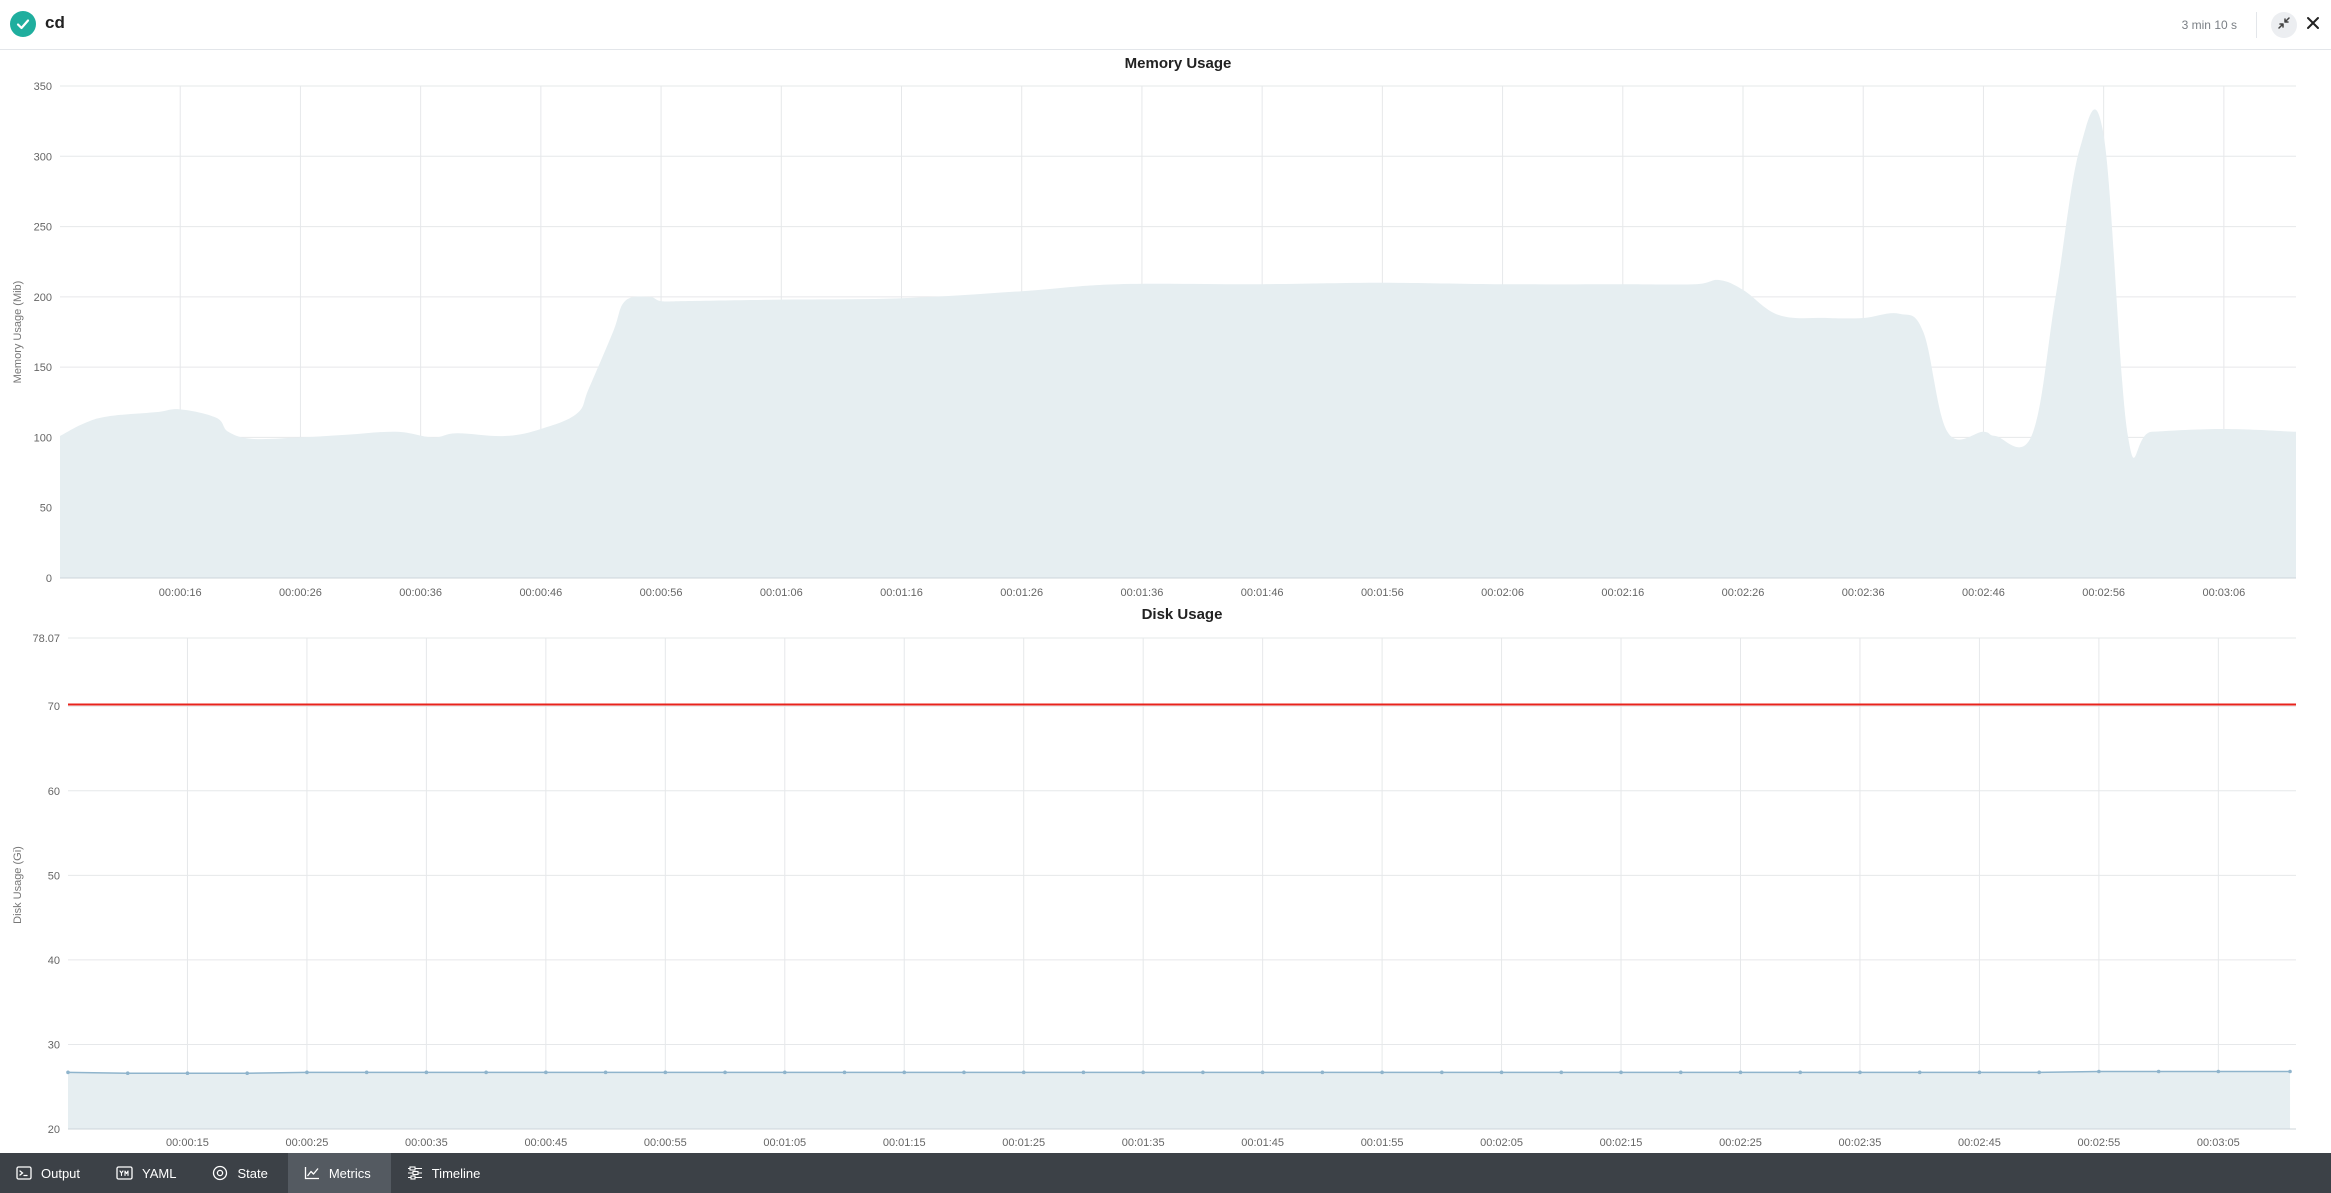 The width and height of the screenshot is (2331, 1193). What do you see at coordinates (456, 1173) in the screenshot?
I see `tab-label: Timeline` at bounding box center [456, 1173].